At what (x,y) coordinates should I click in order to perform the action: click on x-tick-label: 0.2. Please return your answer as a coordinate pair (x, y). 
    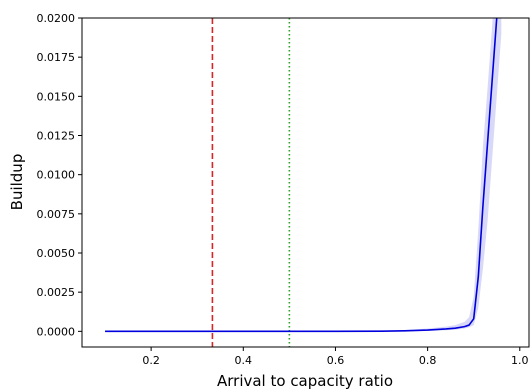
    Looking at the image, I should click on (151, 360).